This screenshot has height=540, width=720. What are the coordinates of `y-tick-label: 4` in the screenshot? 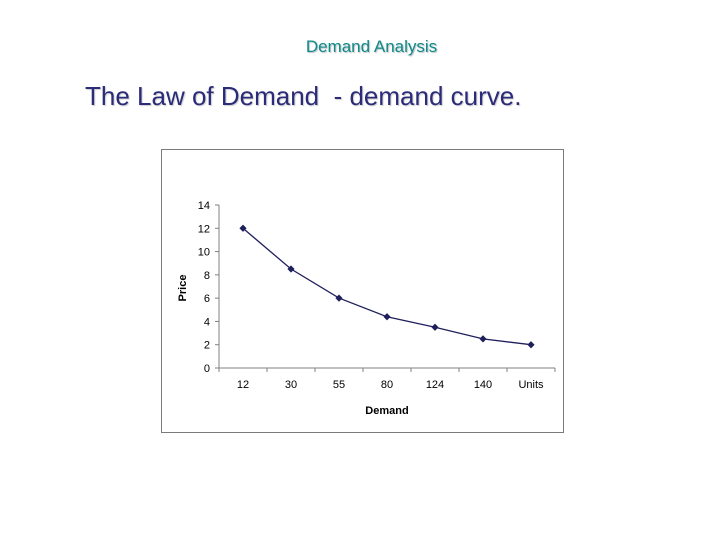 It's located at (207, 322).